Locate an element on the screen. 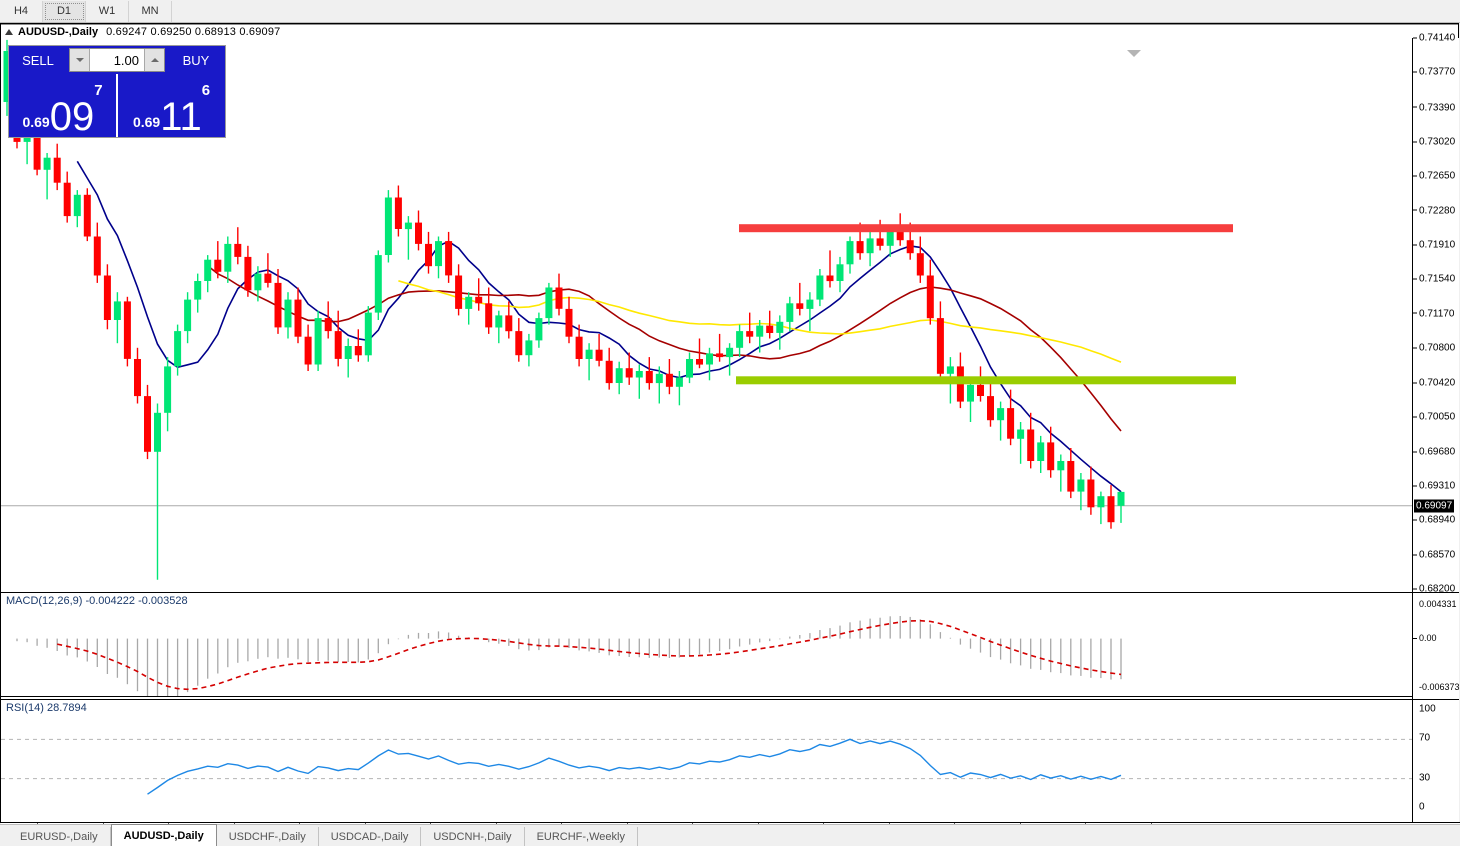  chart-tab-usdchf: USDCHF-,Daily is located at coordinates (268, 836).